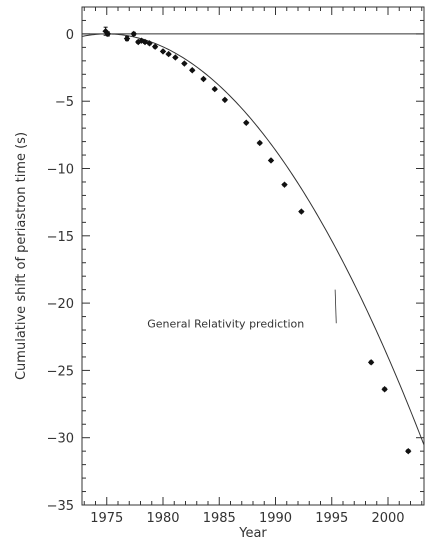 The height and width of the screenshot is (556, 448). I want to click on y-tick-label: −20, so click(60, 304).